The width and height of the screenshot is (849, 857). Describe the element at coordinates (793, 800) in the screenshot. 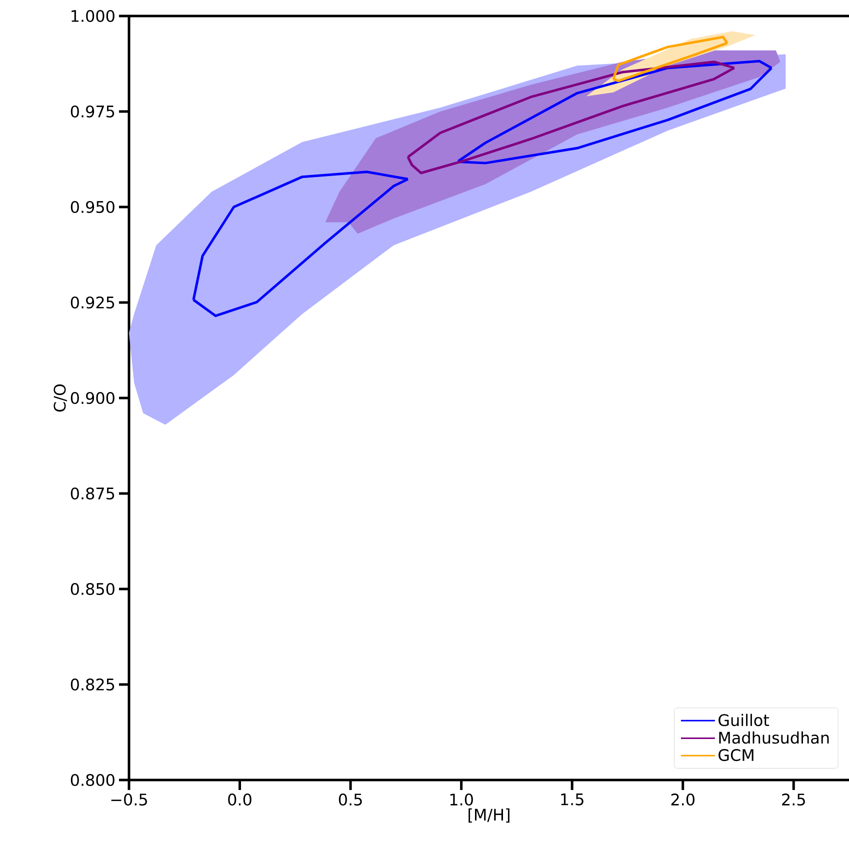

I see `x-tick-label: 2.5` at that location.